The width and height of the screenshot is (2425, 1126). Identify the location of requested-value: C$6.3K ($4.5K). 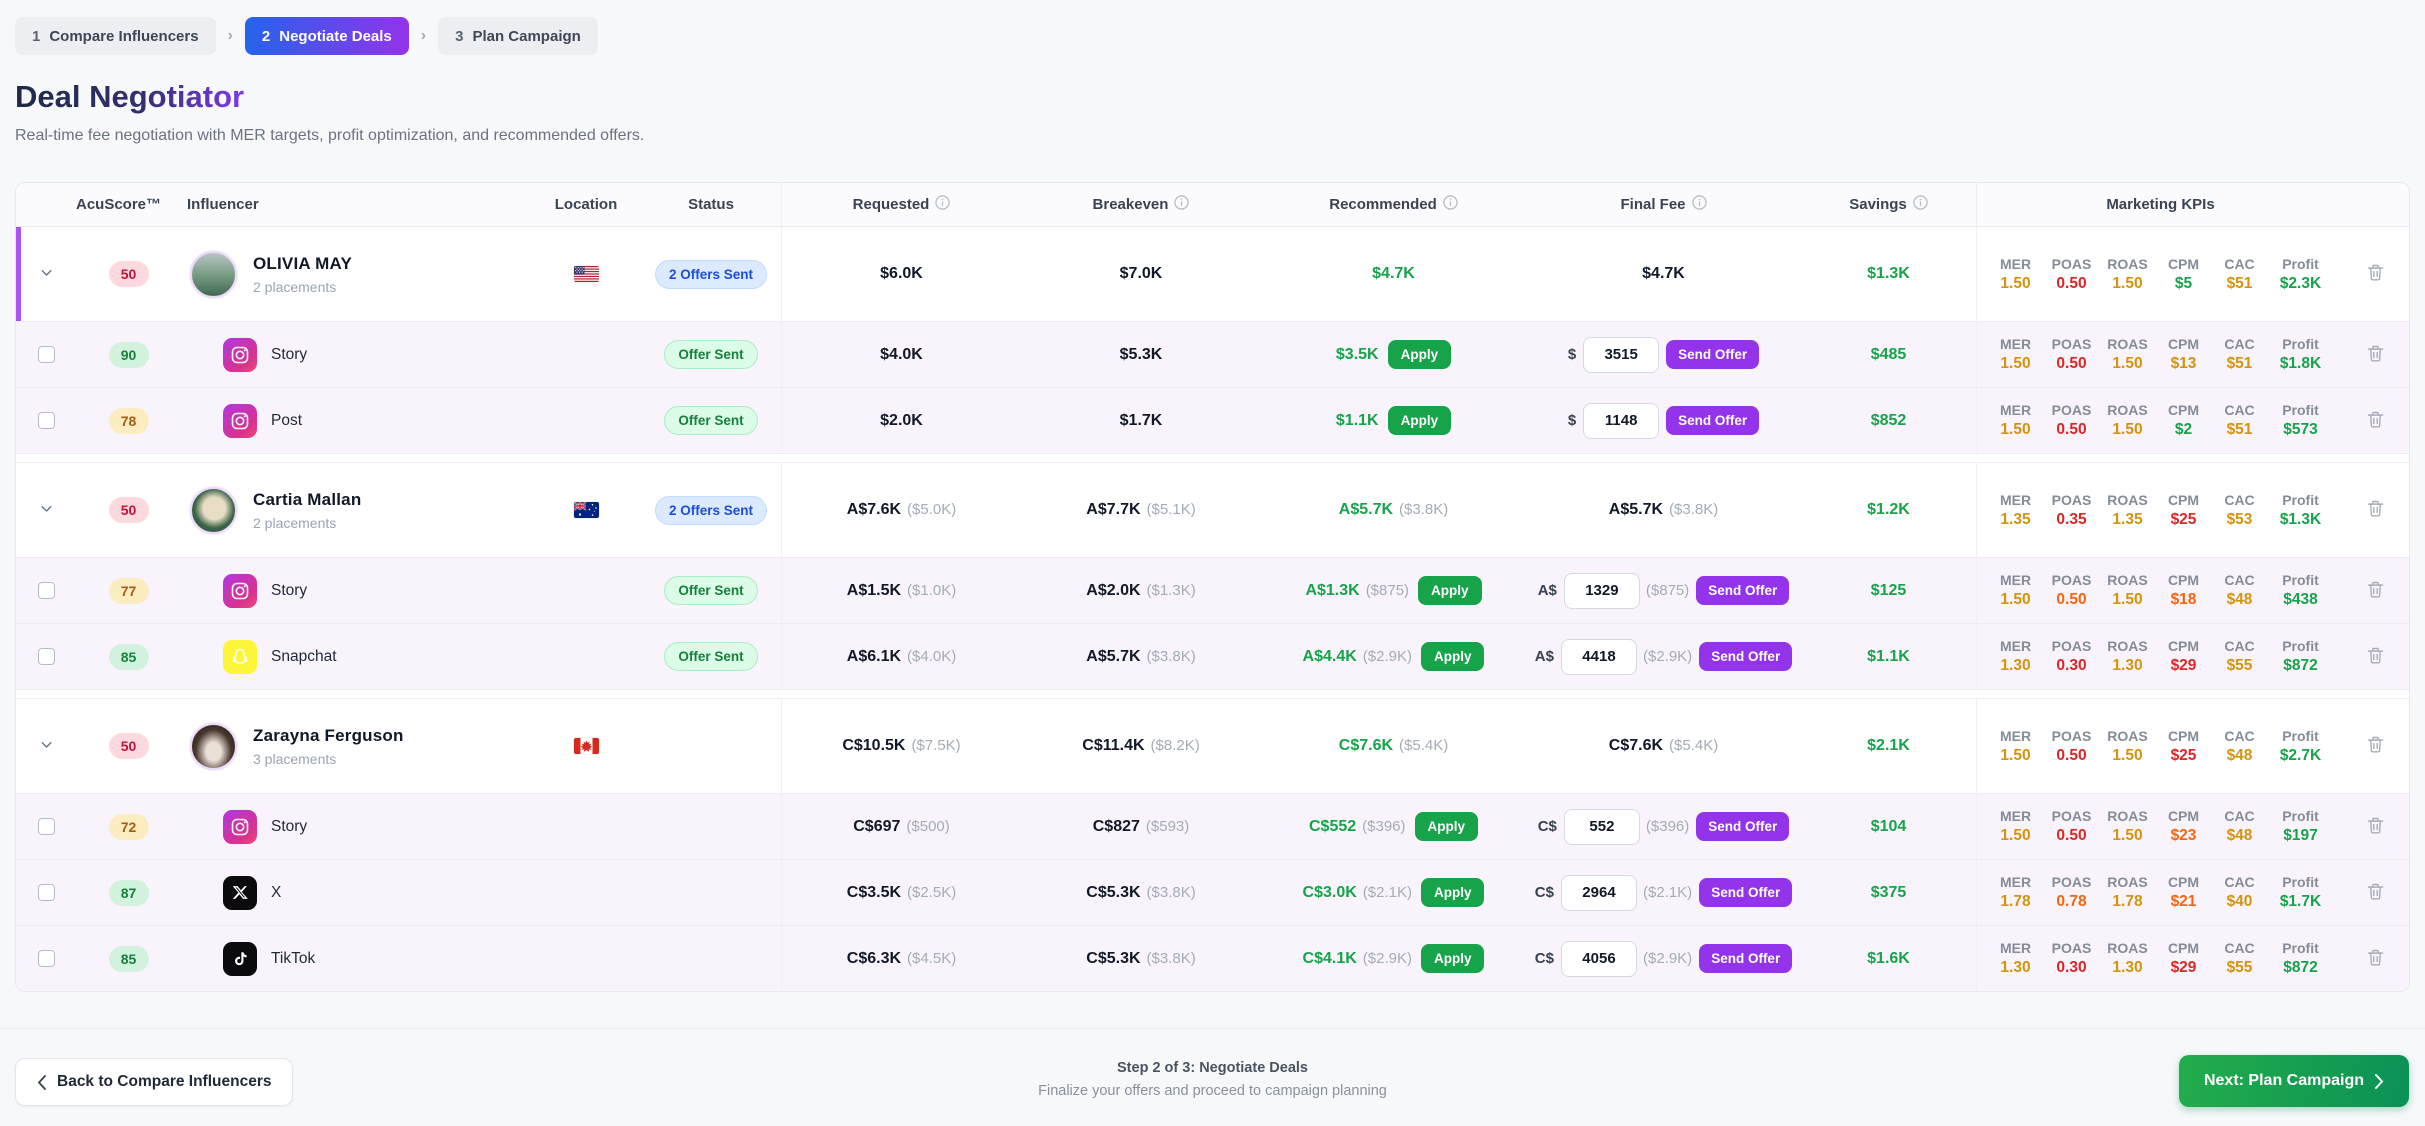
(901, 958).